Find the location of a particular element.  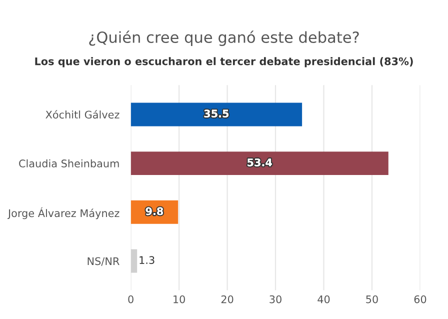

x-tick-label: 40 is located at coordinates (324, 299).